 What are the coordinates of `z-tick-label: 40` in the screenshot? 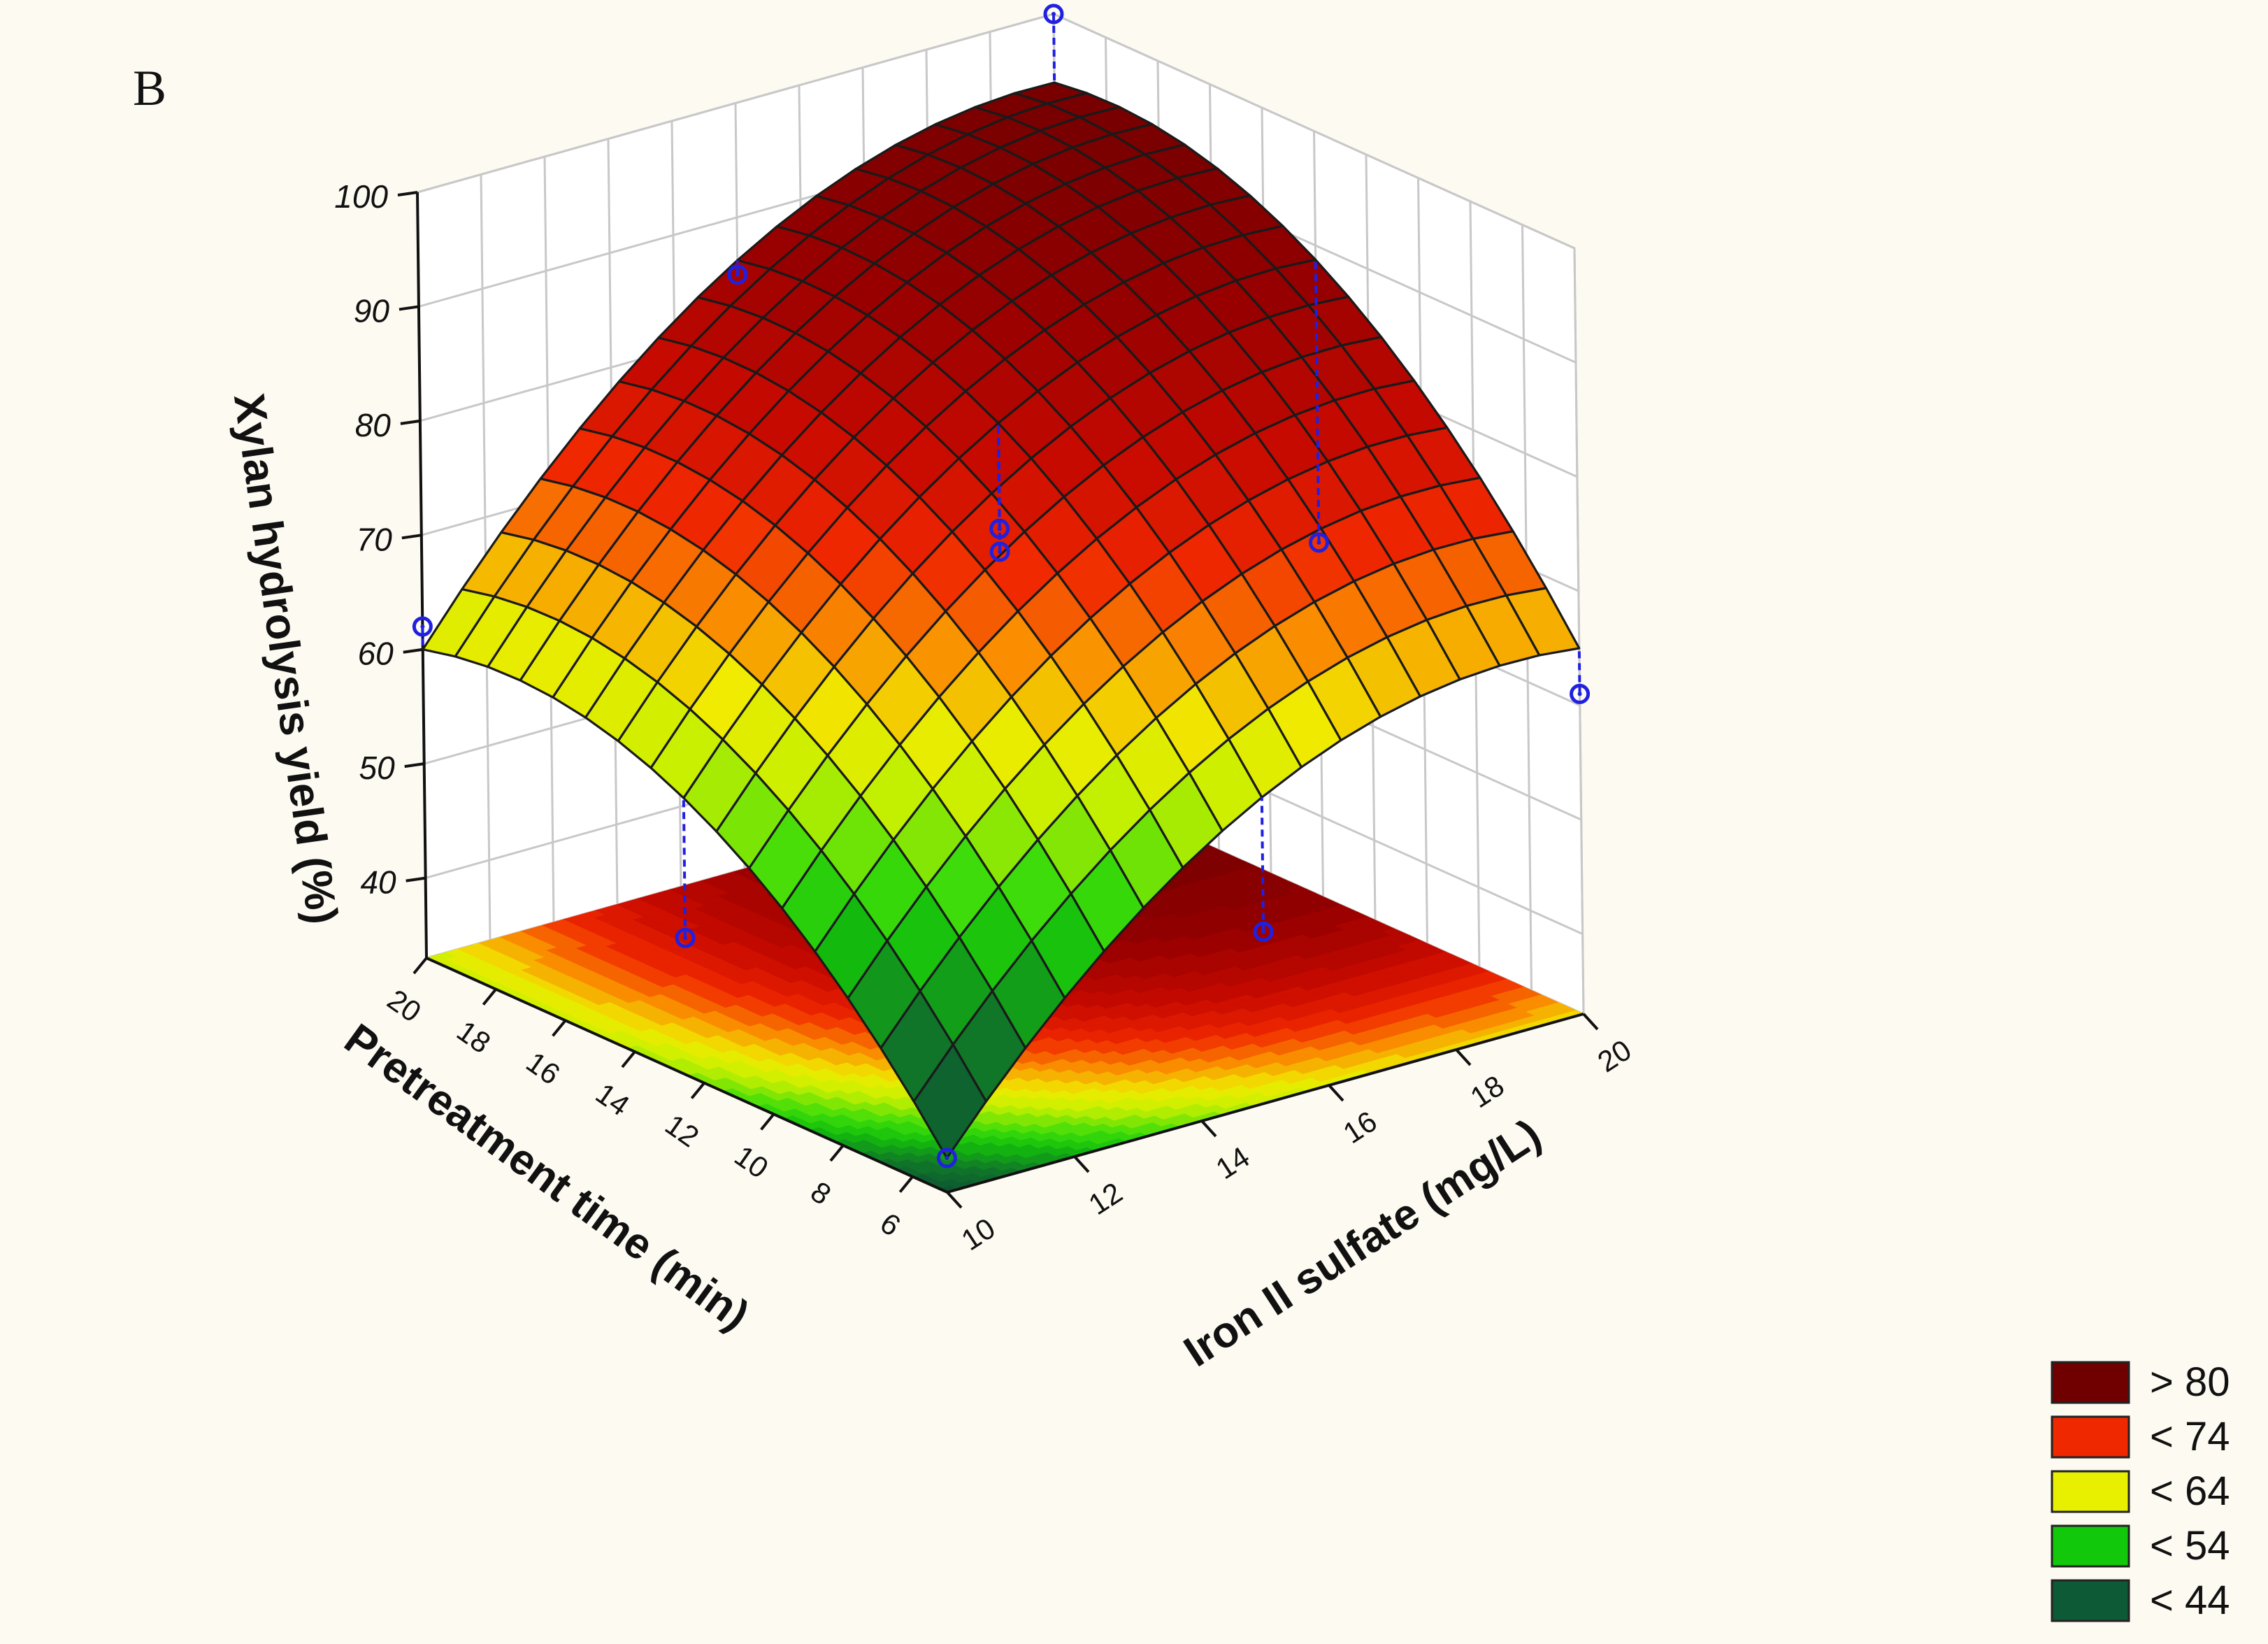 It's located at (378, 883).